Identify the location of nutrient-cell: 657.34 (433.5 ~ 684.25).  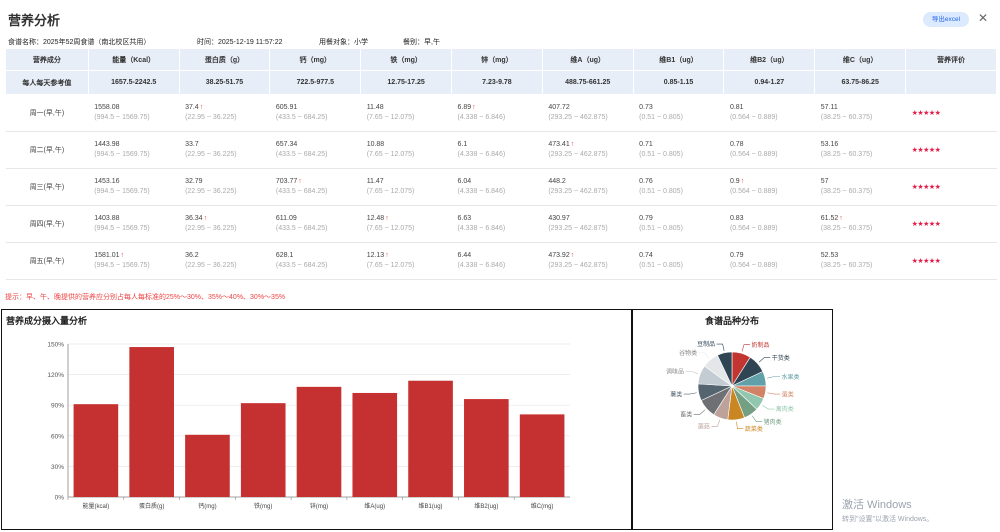
(315, 150).